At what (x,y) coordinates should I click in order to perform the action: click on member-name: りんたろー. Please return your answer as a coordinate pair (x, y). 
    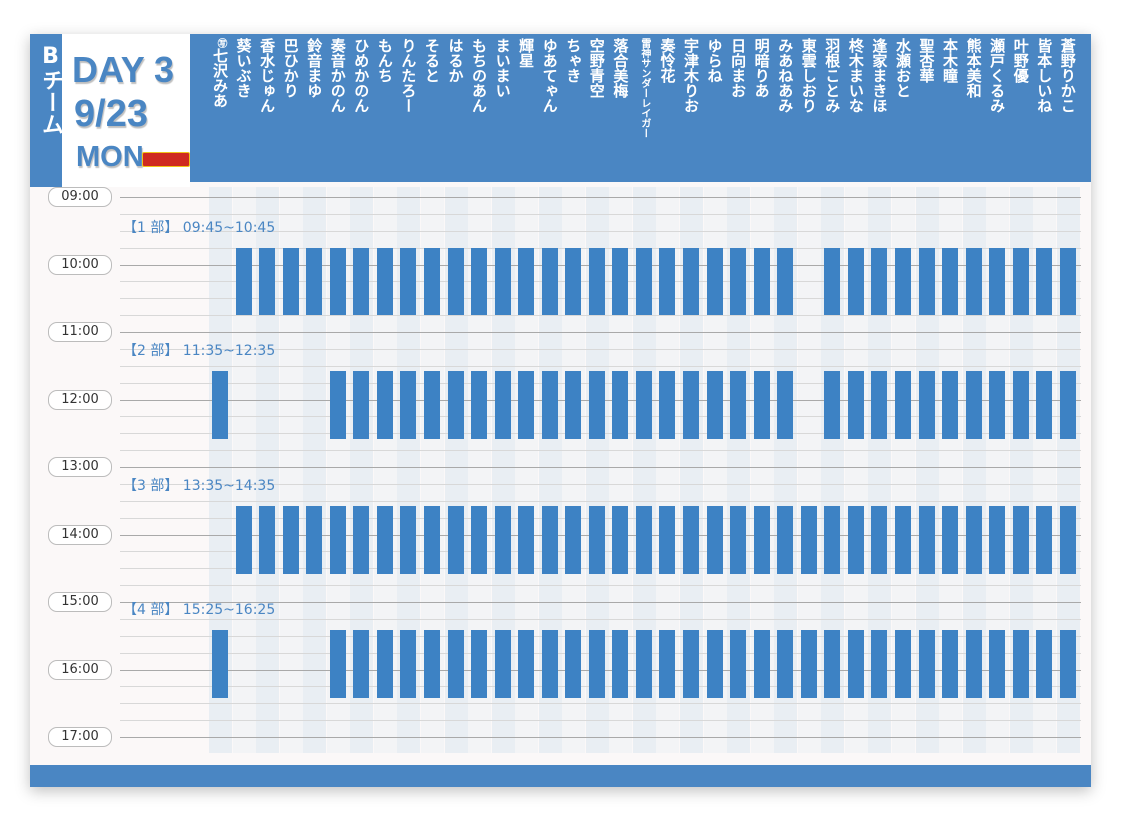
    Looking at the image, I should click on (408, 108).